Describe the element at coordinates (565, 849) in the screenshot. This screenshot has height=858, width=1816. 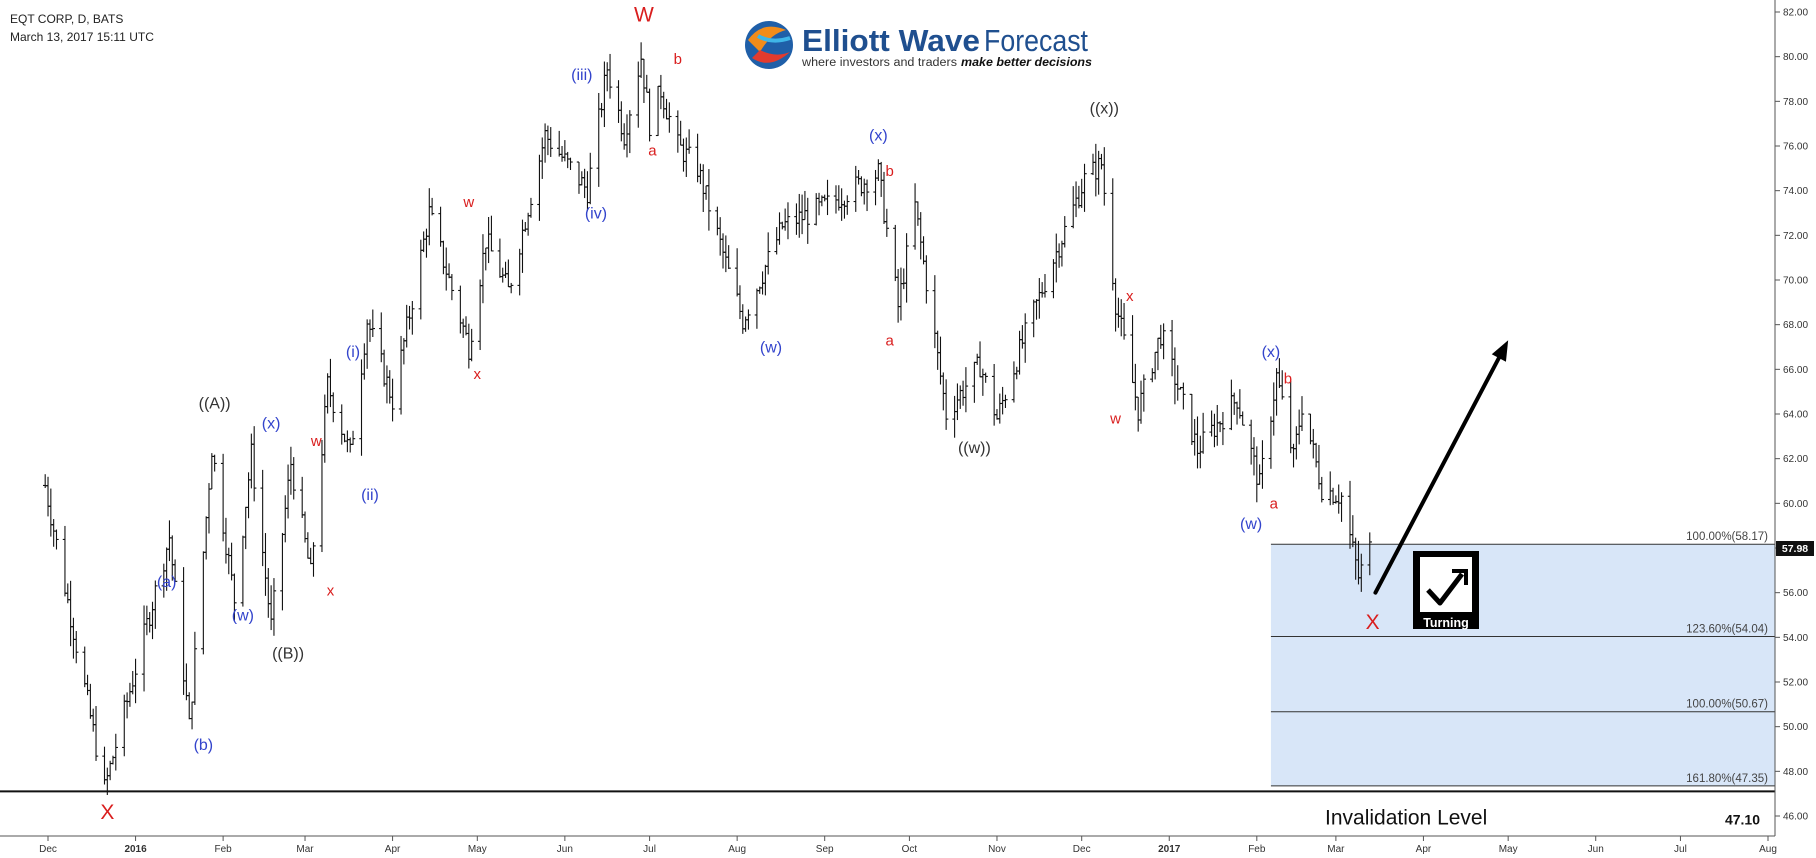
I see `time-tick-label: Jun` at that location.